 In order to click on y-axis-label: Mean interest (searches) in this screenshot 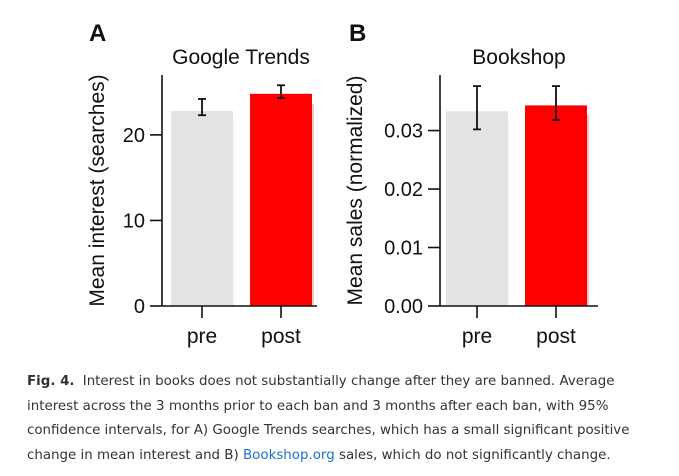, I will do `click(97, 190)`.